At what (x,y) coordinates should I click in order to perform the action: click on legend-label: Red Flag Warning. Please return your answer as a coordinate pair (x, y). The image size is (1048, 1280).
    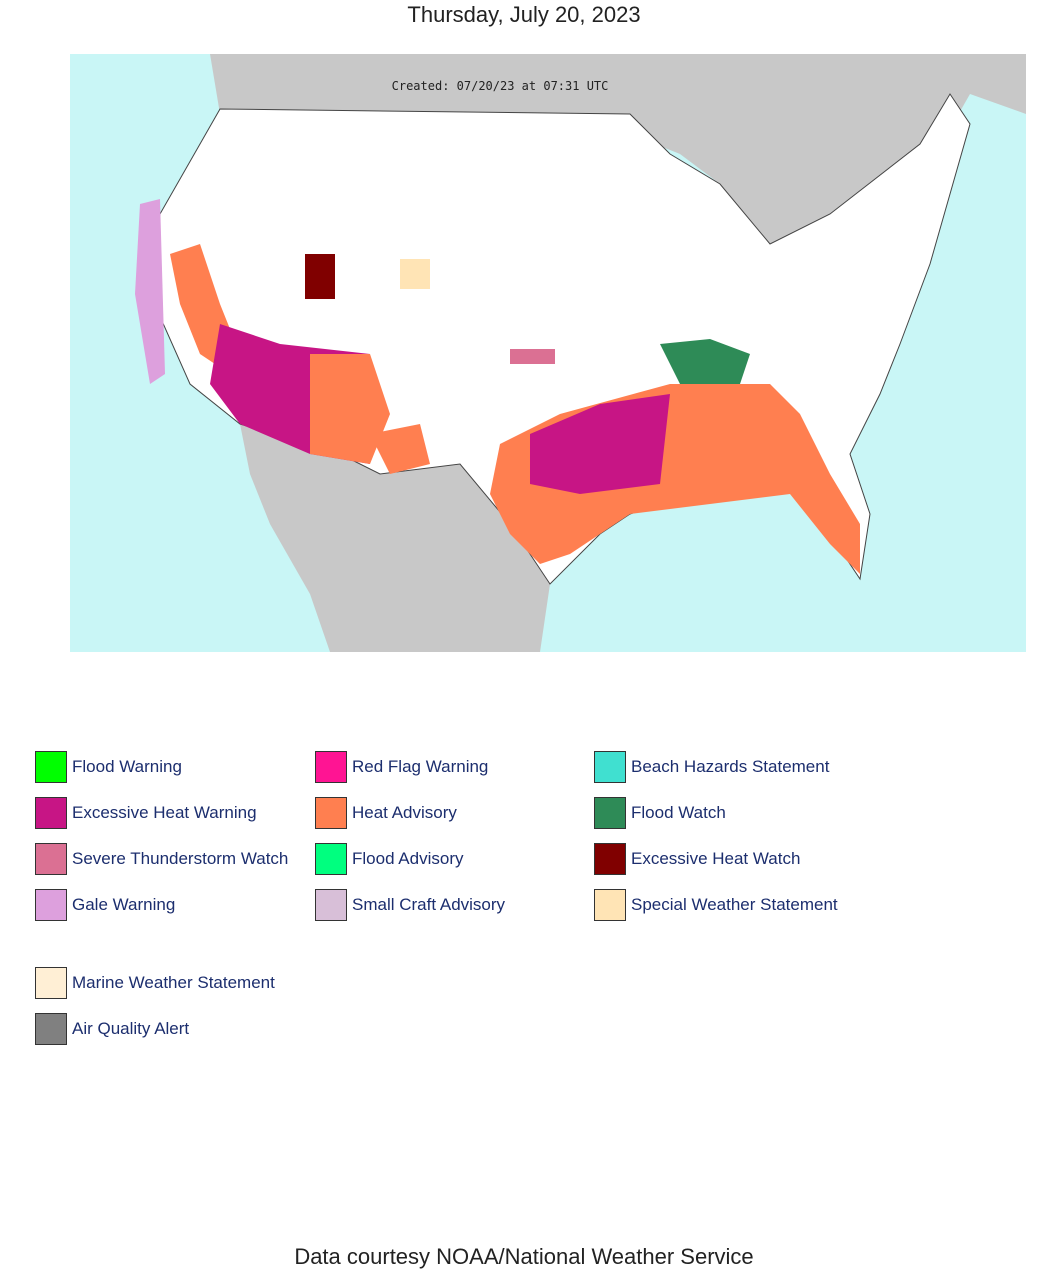
    Looking at the image, I should click on (420, 766).